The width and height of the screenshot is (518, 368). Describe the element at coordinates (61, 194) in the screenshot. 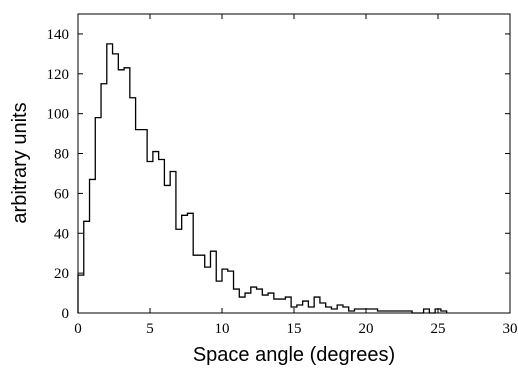

I see `y-tick-label-60: 60` at that location.